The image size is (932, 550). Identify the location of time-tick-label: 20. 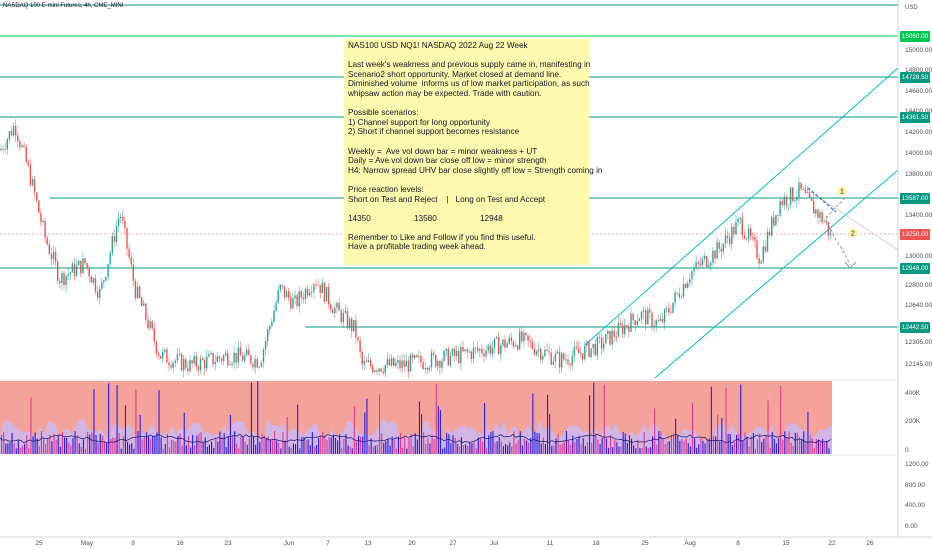
(412, 543).